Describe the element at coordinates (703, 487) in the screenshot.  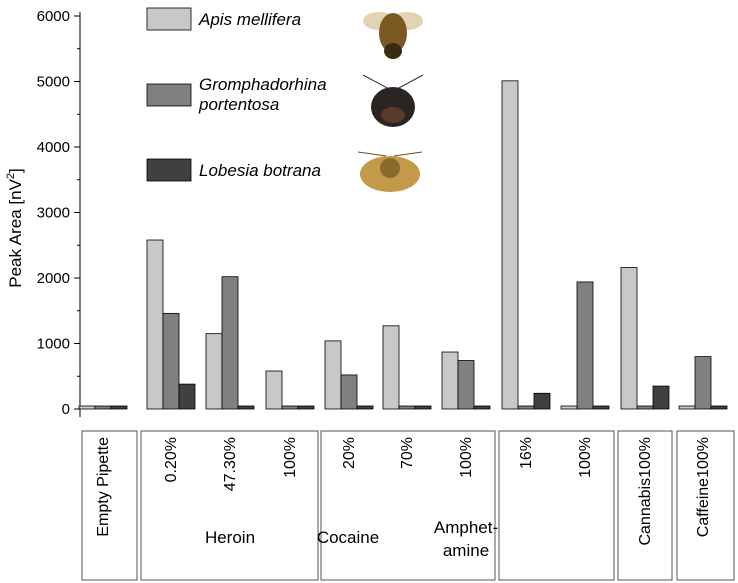
I see `category-label: Caffeine100%` at that location.